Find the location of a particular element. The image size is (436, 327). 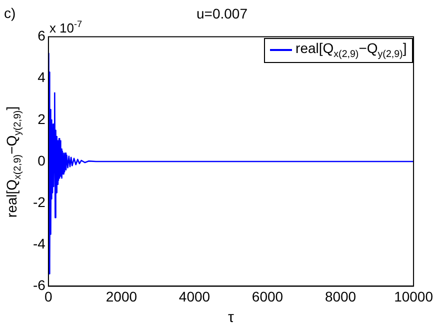

y-tick-label: 4 is located at coordinates (42, 77).